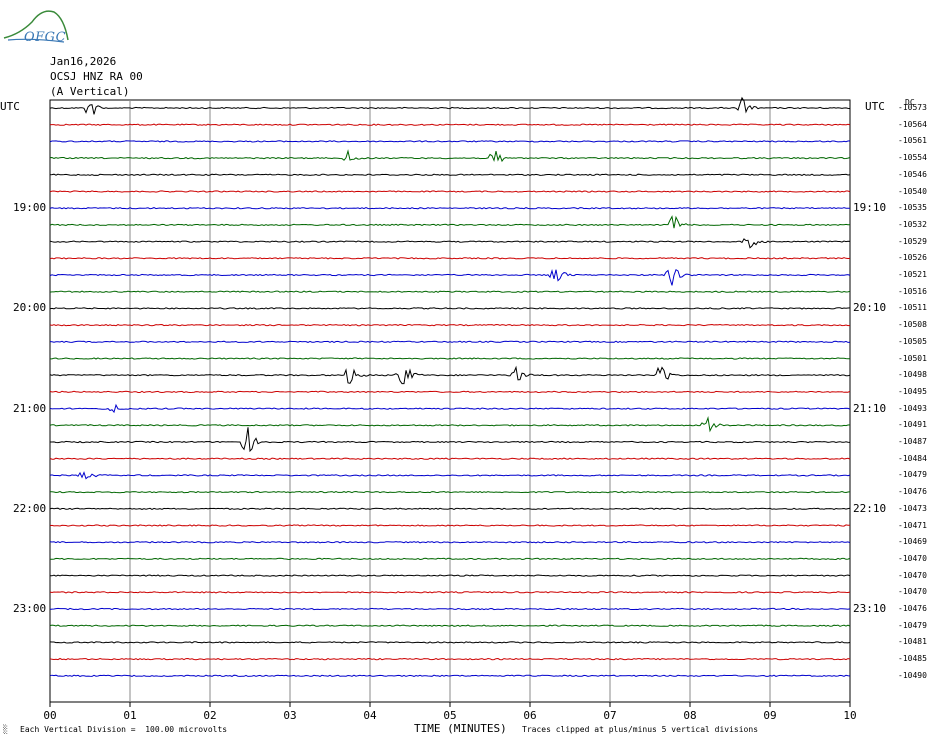 Image resolution: width=930 pixels, height=744 pixels. I want to click on dc-offset-label: -10469, so click(912, 542).